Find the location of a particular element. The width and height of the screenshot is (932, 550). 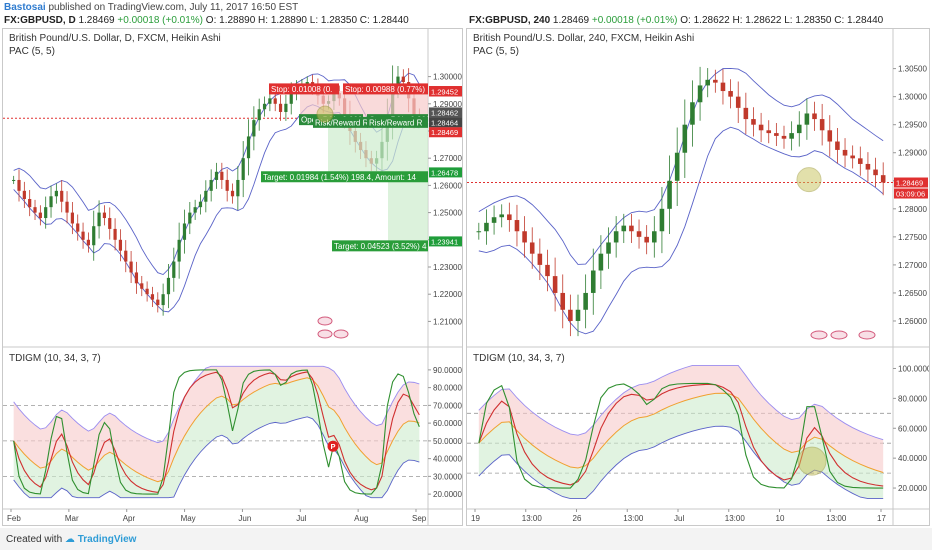

right-indicator-label: TDIGM (10, 34, 3, 7) is located at coordinates (519, 358).